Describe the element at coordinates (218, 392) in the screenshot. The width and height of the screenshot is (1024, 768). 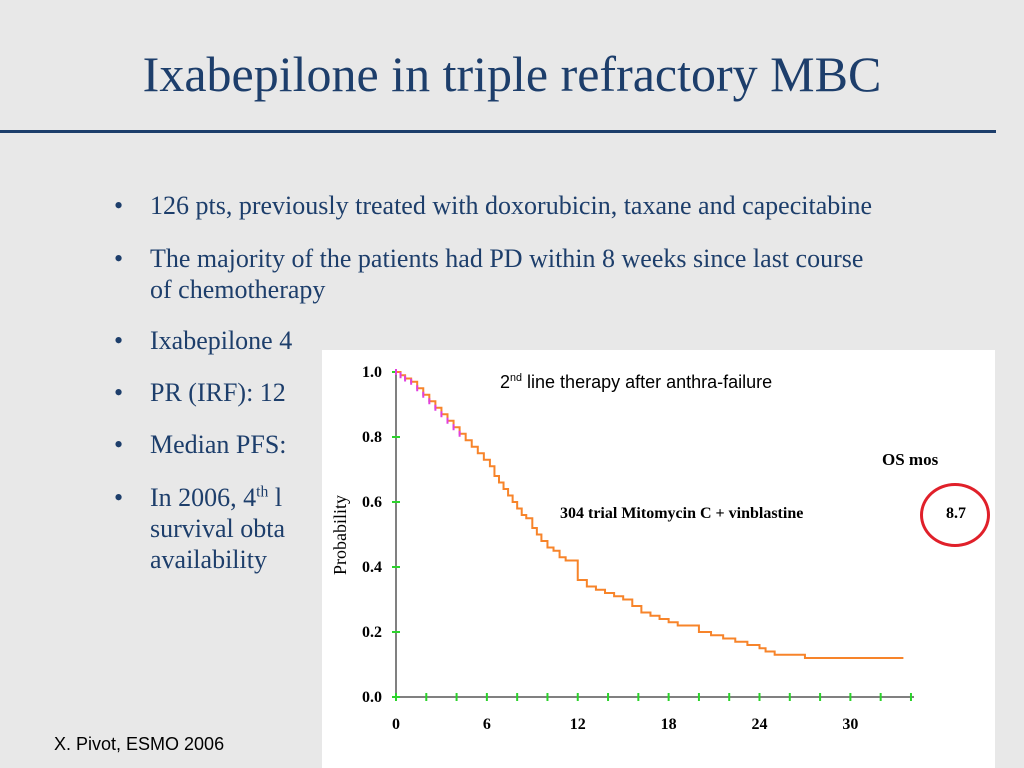
I see `bullet-text: PR (IRF): 12` at that location.